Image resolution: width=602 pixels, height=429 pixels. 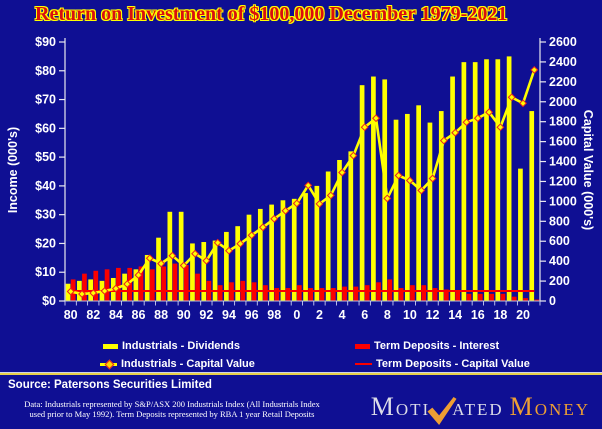 I want to click on svg-text: 1600, so click(x=563, y=142).